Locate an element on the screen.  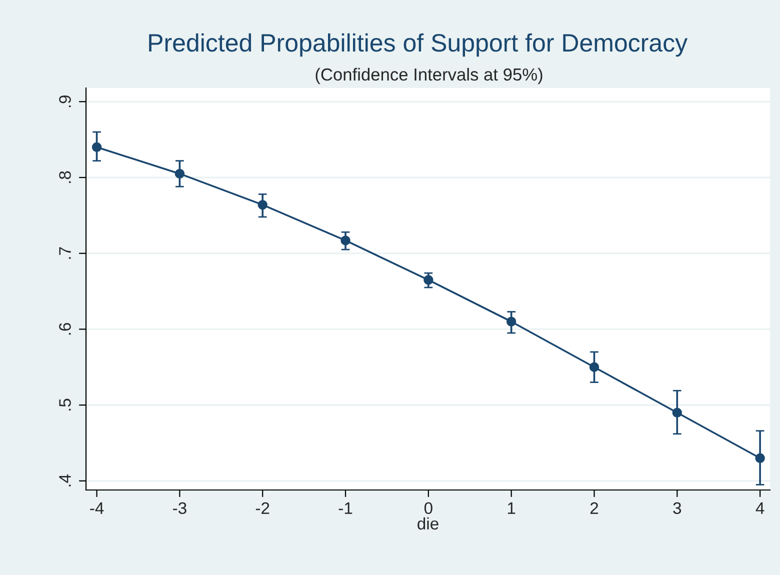
chart-subtitle: (Confidence Intervals at 95%) is located at coordinates (429, 76).